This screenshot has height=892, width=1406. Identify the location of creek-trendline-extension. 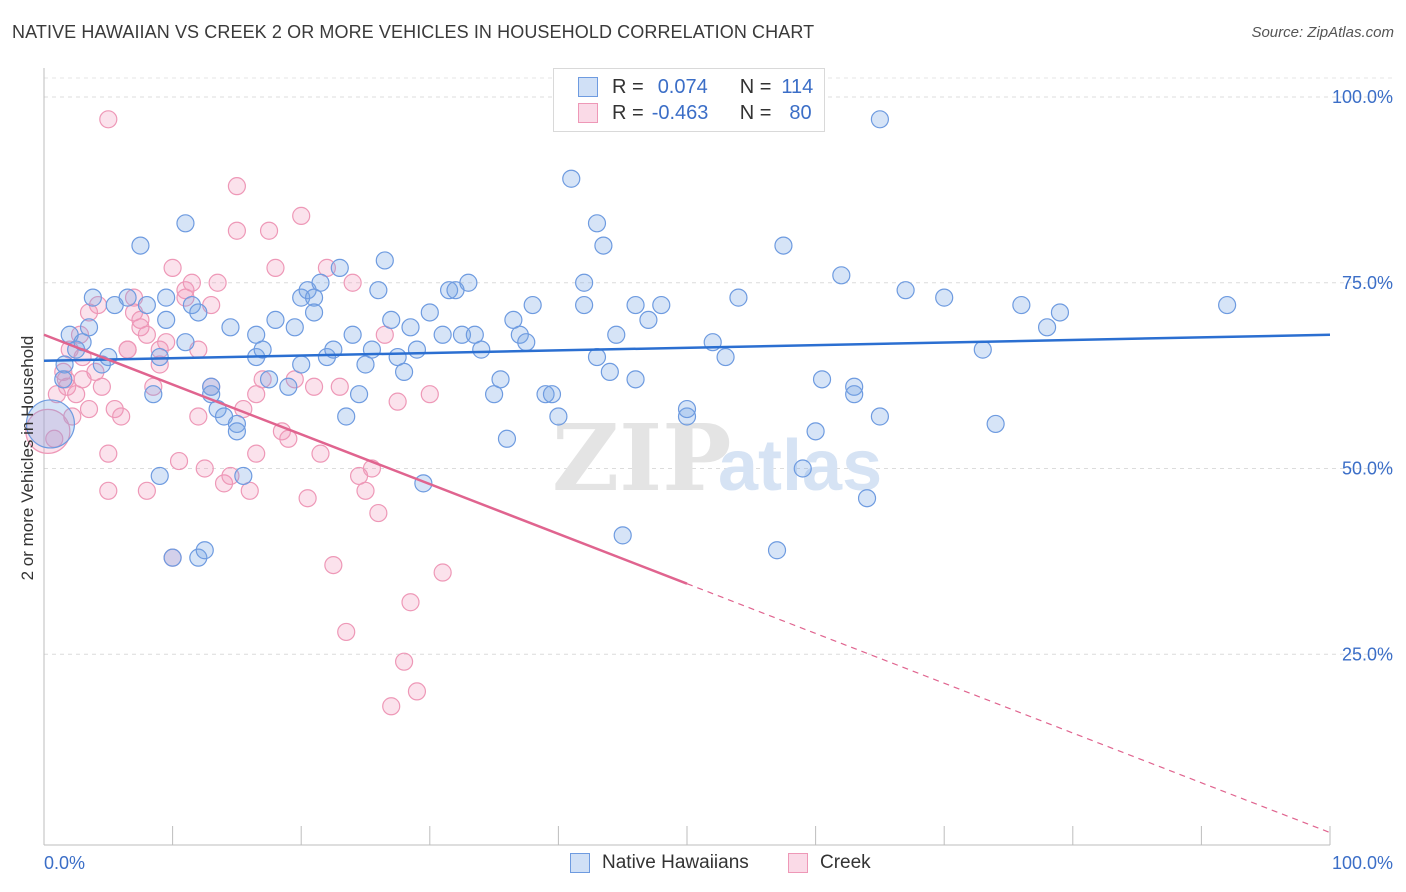
(1008, 708).